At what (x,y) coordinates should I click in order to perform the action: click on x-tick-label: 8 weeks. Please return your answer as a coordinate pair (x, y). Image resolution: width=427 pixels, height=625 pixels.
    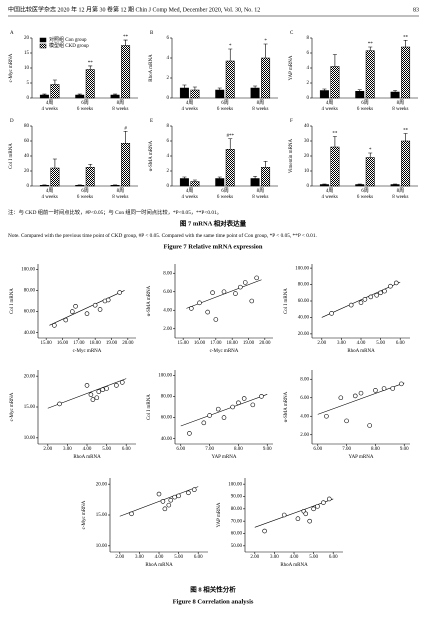
    Looking at the image, I should click on (120, 109).